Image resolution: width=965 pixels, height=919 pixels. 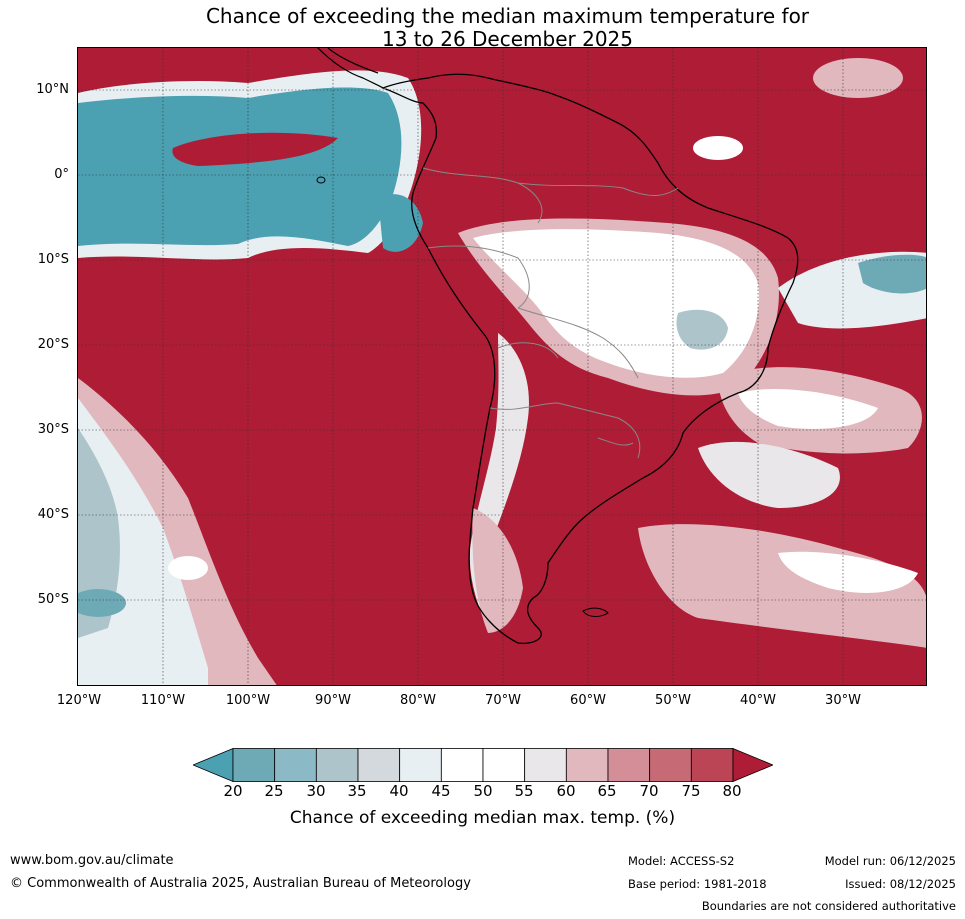 I want to click on lat-label-40s: 40°S, so click(x=53, y=514).